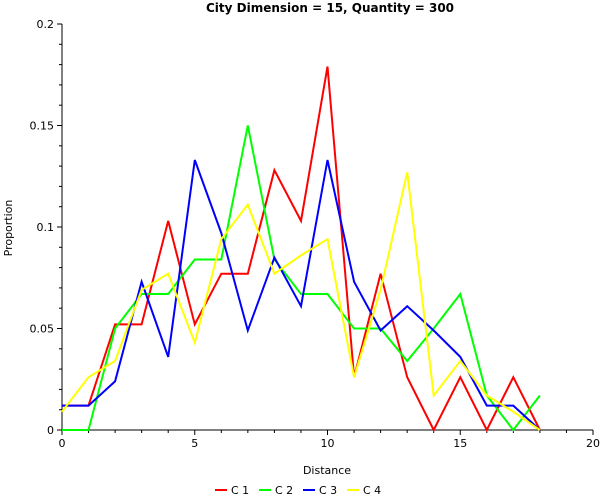 This screenshot has height=500, width=600. I want to click on y-tick-label: 0.2, so click(46, 24).